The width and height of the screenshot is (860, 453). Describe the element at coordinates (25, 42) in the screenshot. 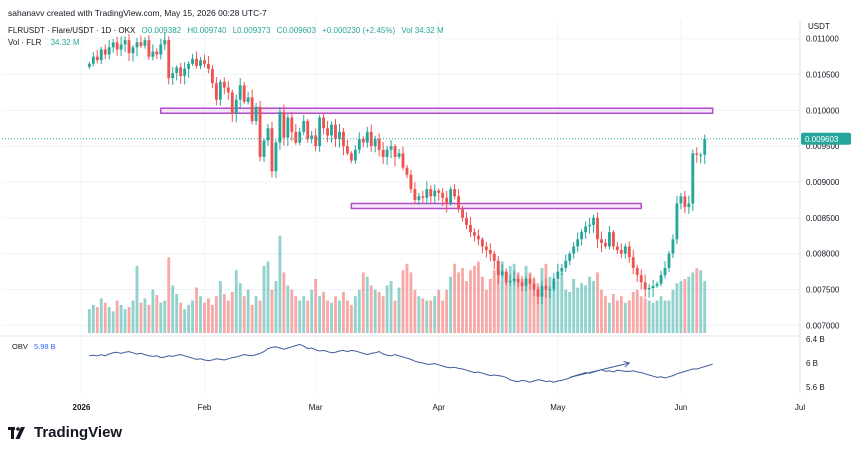

I see `volume-indicator-label: Vol · FLR` at that location.